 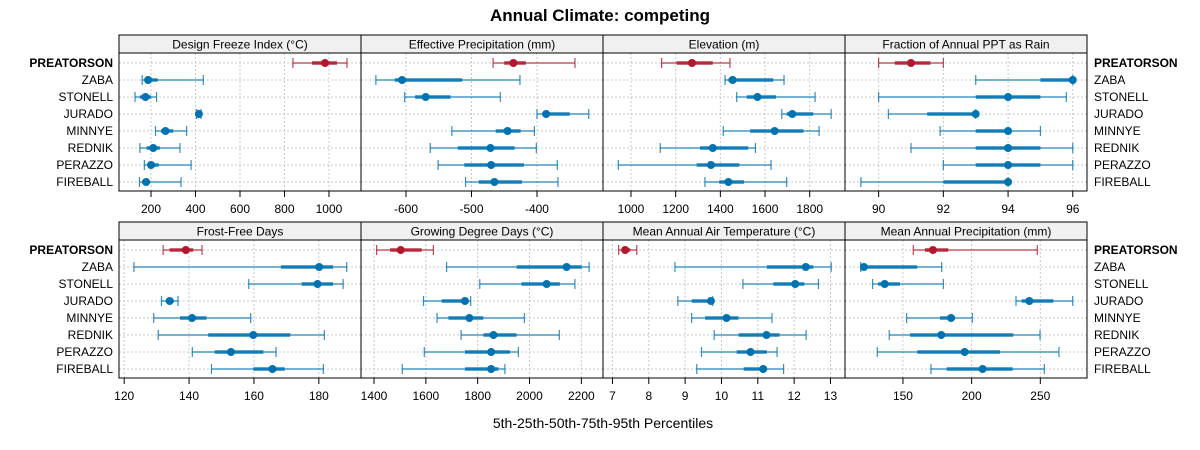 I want to click on x-tick-label: 96, so click(x=1073, y=209).